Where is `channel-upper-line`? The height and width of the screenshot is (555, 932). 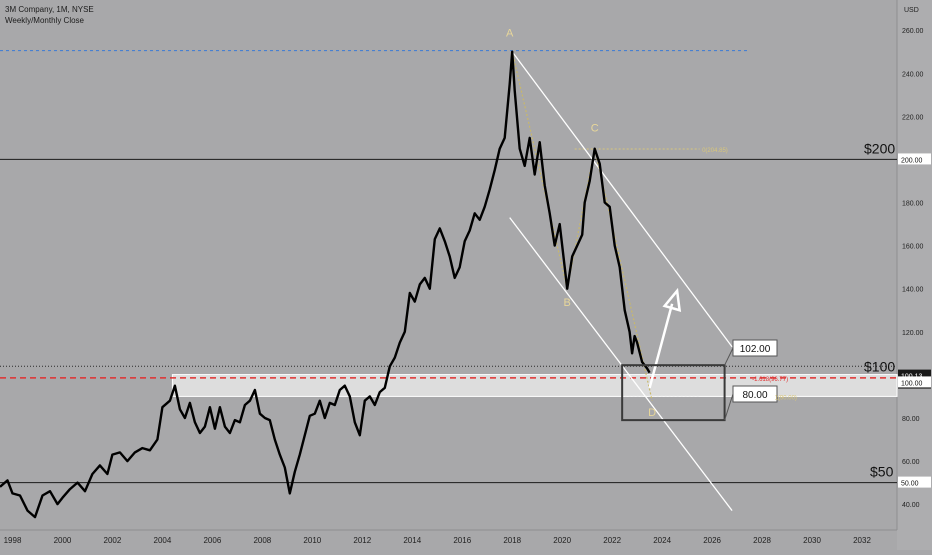 channel-upper-line is located at coordinates (622, 199).